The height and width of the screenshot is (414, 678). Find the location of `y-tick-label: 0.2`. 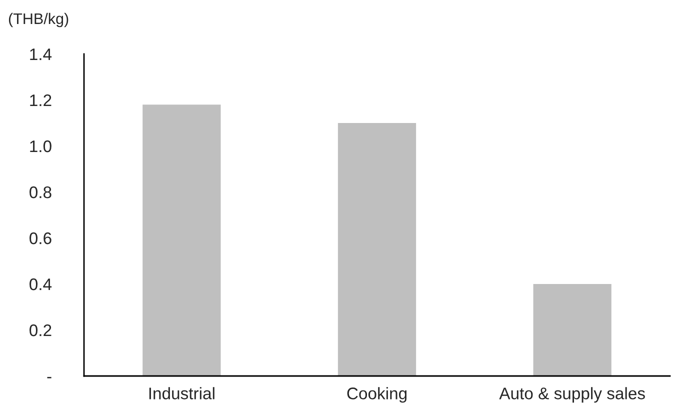

y-tick-label: 0.2 is located at coordinates (41, 330).